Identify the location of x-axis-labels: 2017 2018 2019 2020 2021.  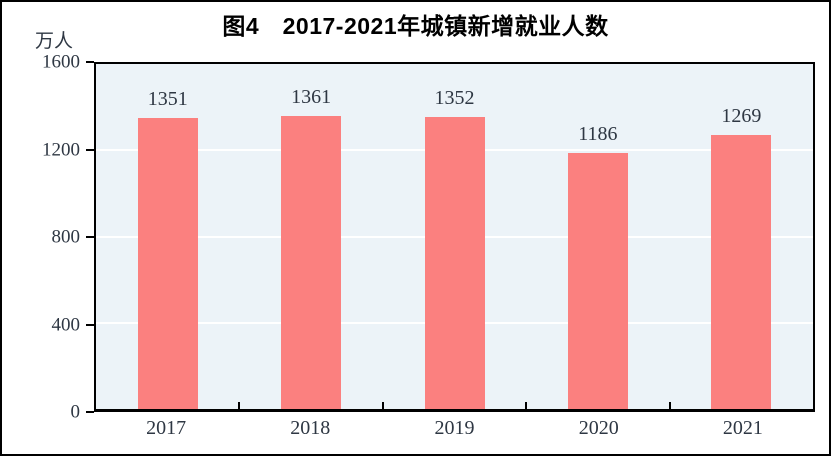
(454, 428).